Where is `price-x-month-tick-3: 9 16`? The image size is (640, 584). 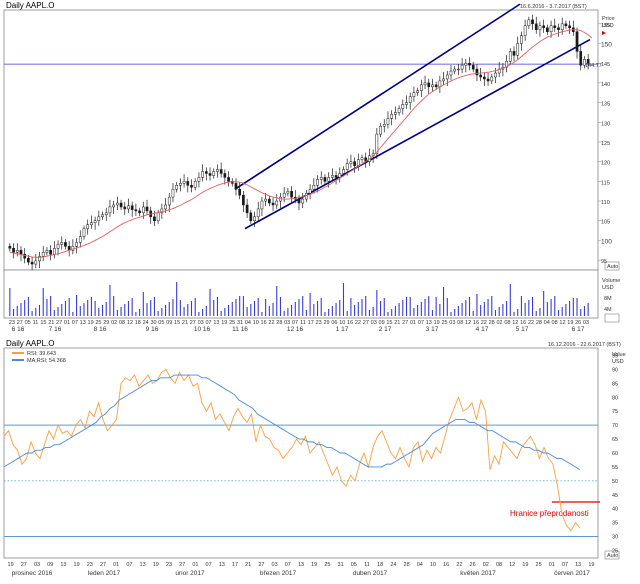 price-x-month-tick-3: 9 16 is located at coordinates (152, 329).